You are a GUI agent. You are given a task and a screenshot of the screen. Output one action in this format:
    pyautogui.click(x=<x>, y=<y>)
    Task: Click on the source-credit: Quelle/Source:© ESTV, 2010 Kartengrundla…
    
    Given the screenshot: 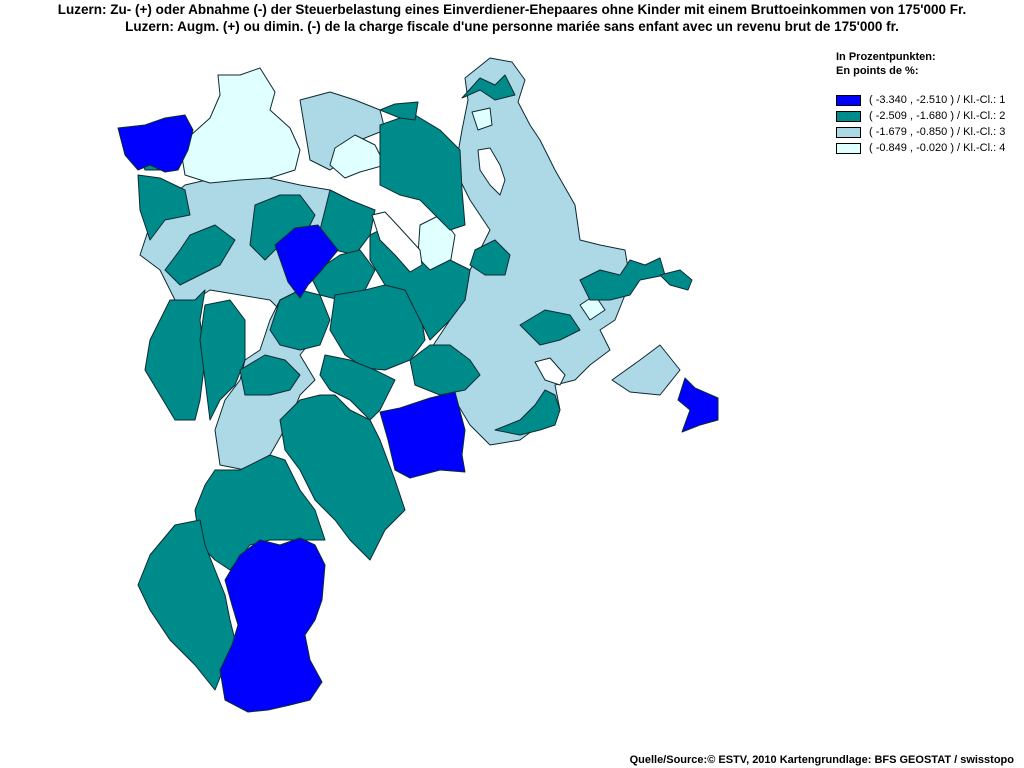 What is the action you would take?
    pyautogui.click(x=821, y=760)
    